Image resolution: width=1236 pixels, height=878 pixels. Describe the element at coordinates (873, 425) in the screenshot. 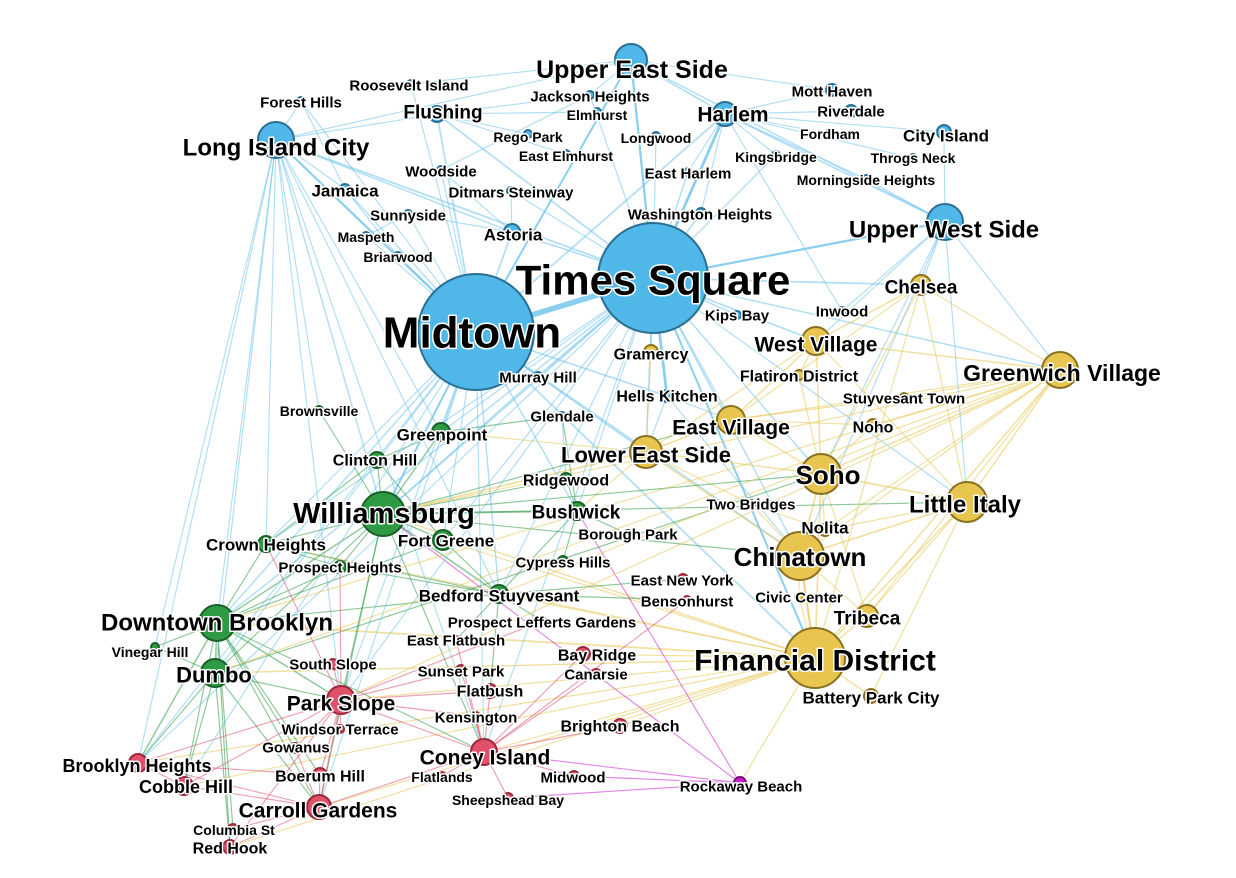

I see `node-noho` at that location.